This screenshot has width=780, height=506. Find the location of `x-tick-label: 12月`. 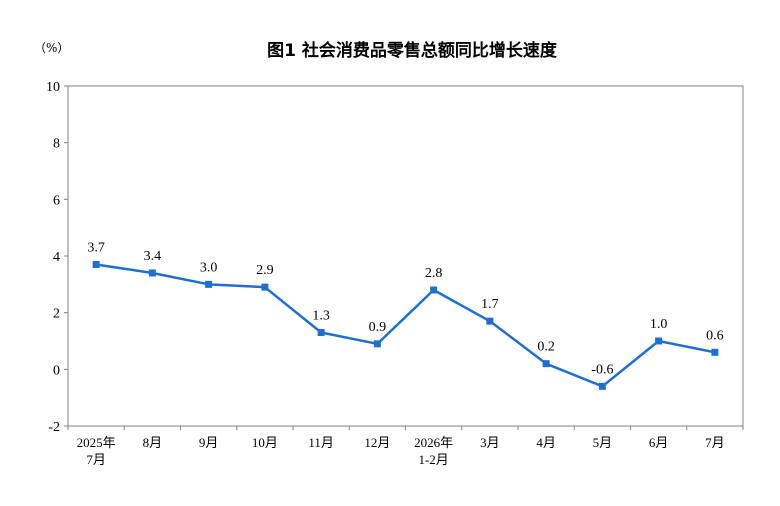

x-tick-label: 12月 is located at coordinates (377, 442).